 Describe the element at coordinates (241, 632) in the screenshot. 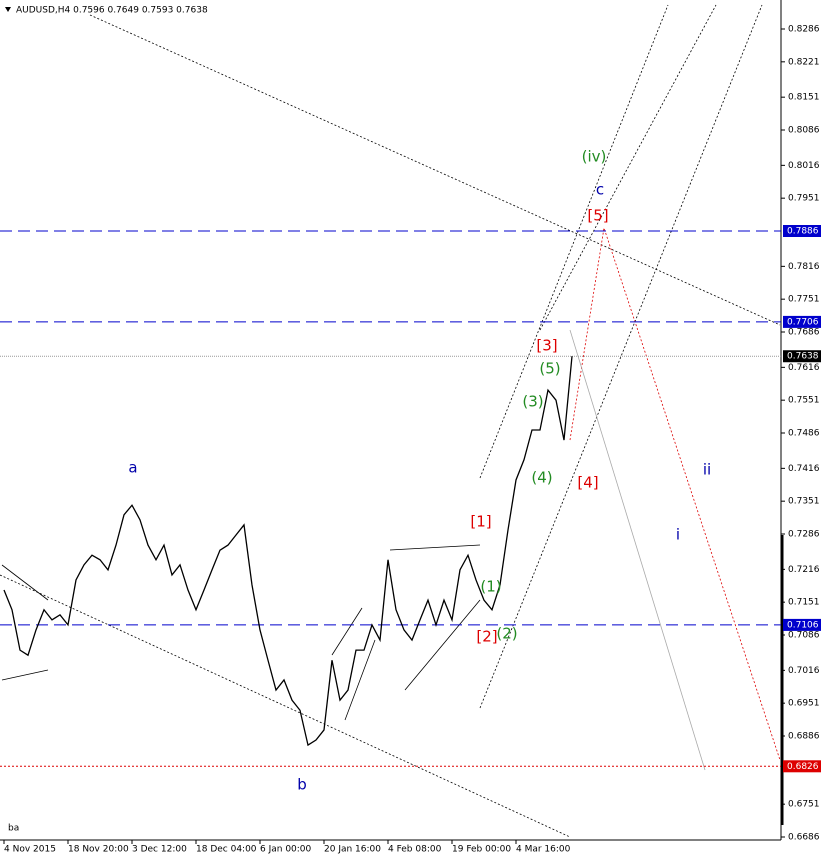

I see `pattern-lines` at that location.